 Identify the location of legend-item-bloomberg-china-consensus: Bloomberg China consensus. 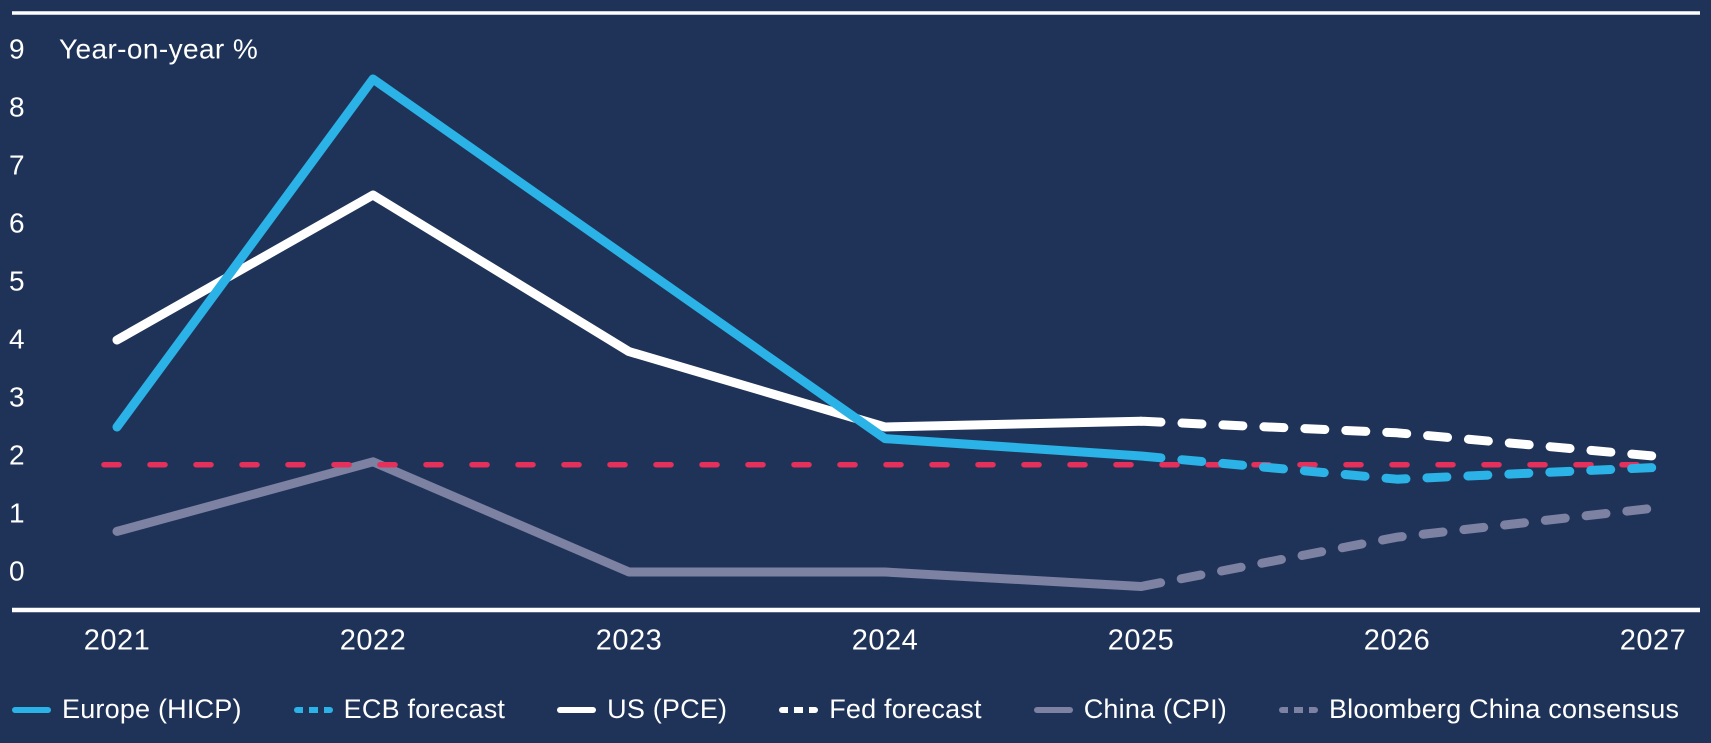
(1479, 709).